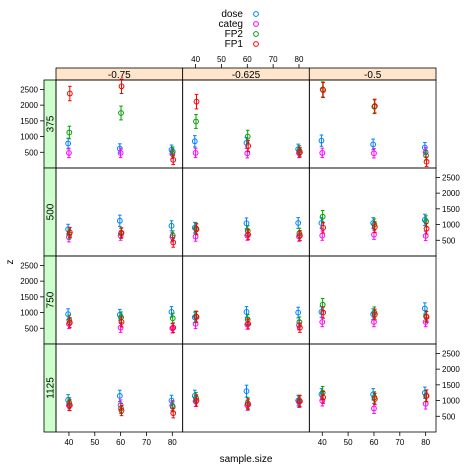  What do you see at coordinates (29, 121) in the screenshot?
I see `y-tick-label-left-r0-2: 1500` at bounding box center [29, 121].